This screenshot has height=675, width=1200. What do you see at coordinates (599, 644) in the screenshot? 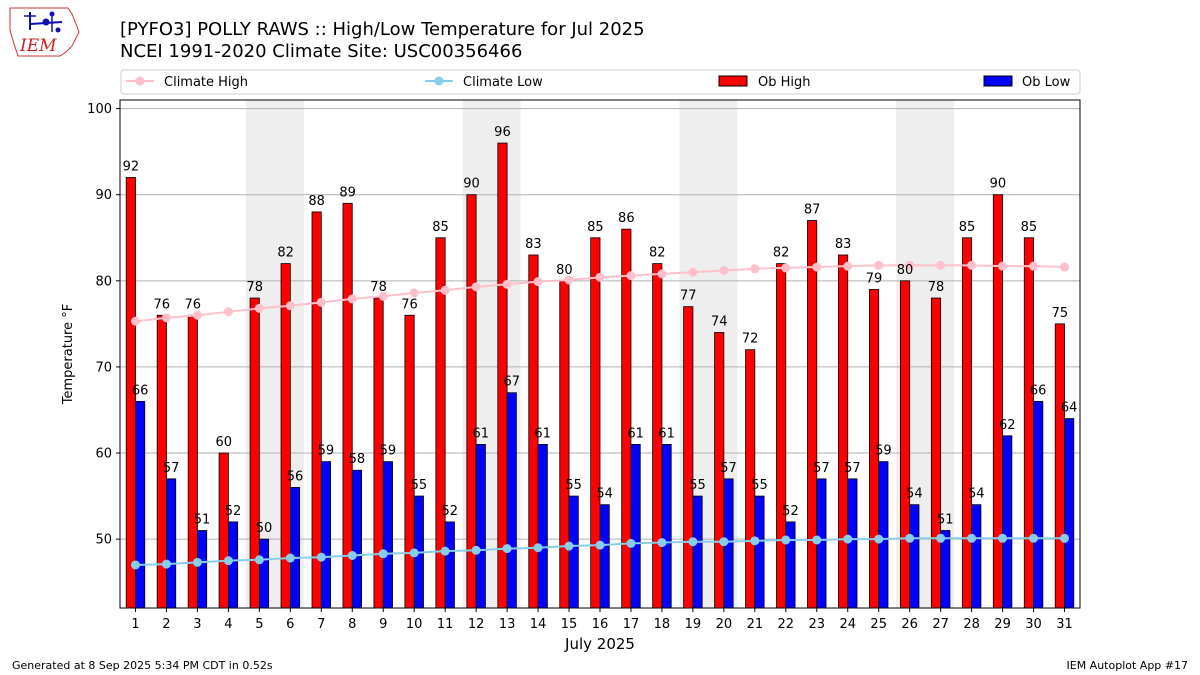
I see `x-axis-label: July 2025` at bounding box center [599, 644].